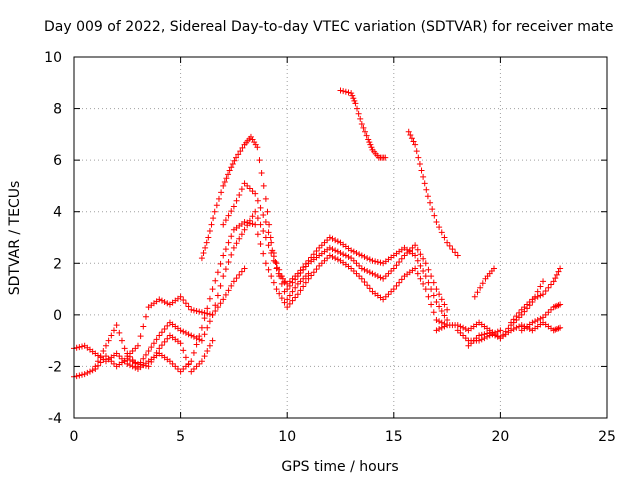 Image resolution: width=640 pixels, height=480 pixels. What do you see at coordinates (57, 161) in the screenshot?
I see `y-tick-label: 6` at bounding box center [57, 161].